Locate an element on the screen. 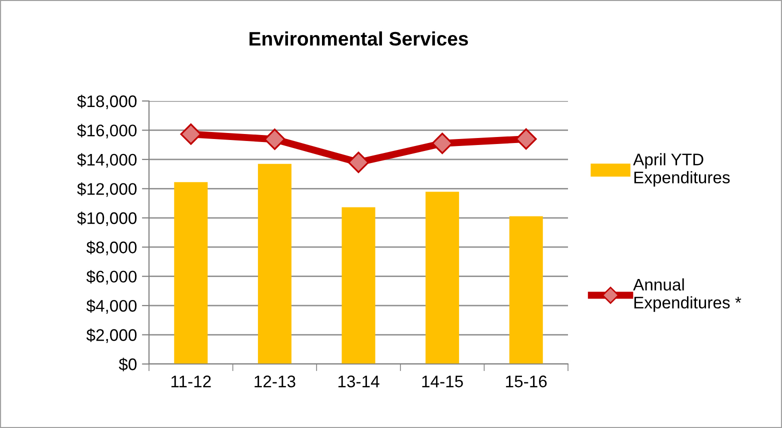 Image resolution: width=782 pixels, height=428 pixels. x-tick-label: 14-15 is located at coordinates (442, 382).